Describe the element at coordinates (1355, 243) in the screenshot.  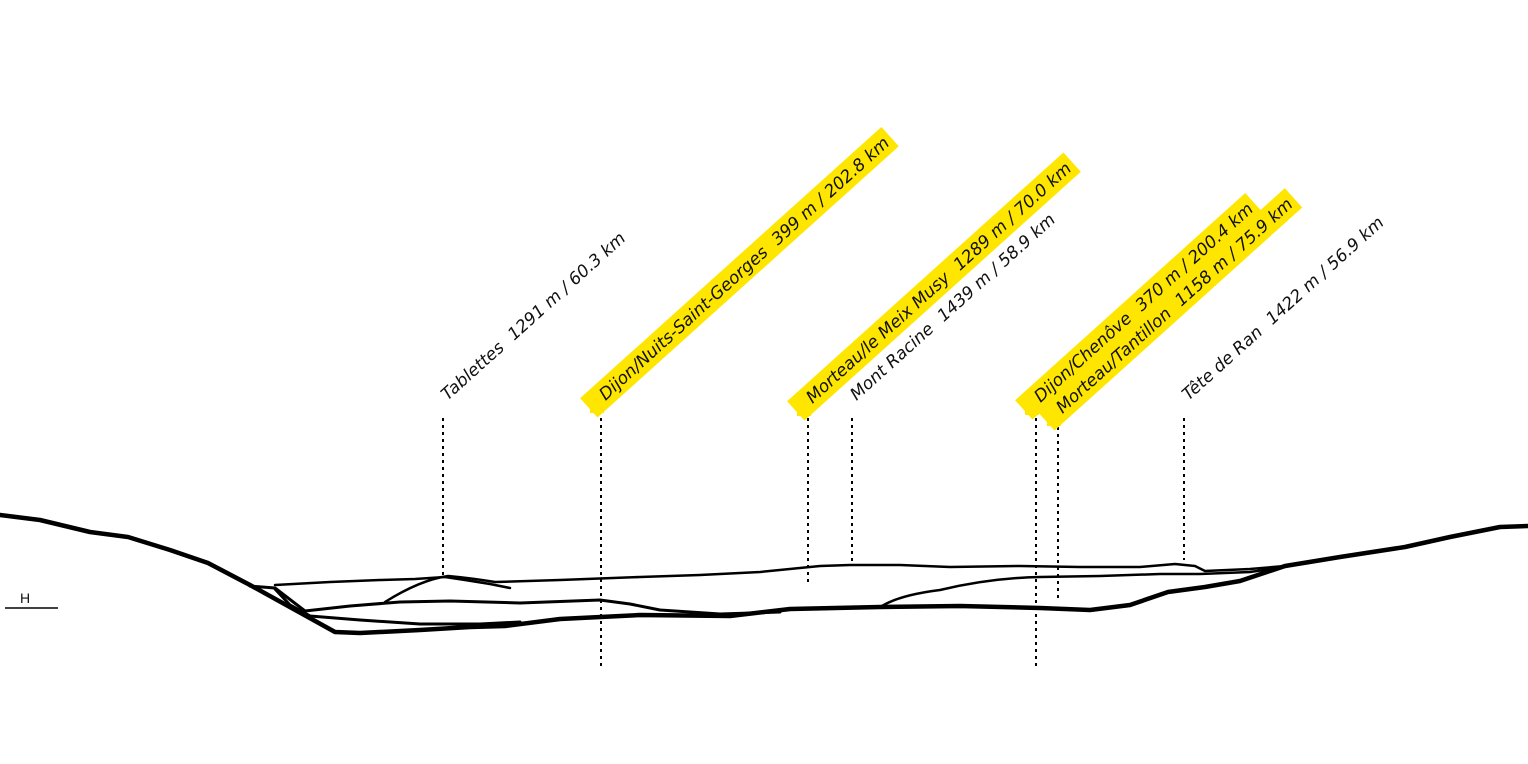
I see `distance-value: 56.9 km` at that location.